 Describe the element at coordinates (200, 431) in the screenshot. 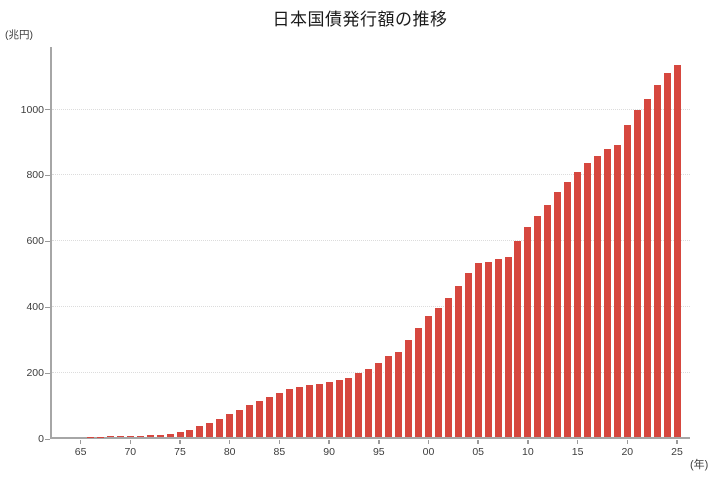

I see `bar-1977` at that location.